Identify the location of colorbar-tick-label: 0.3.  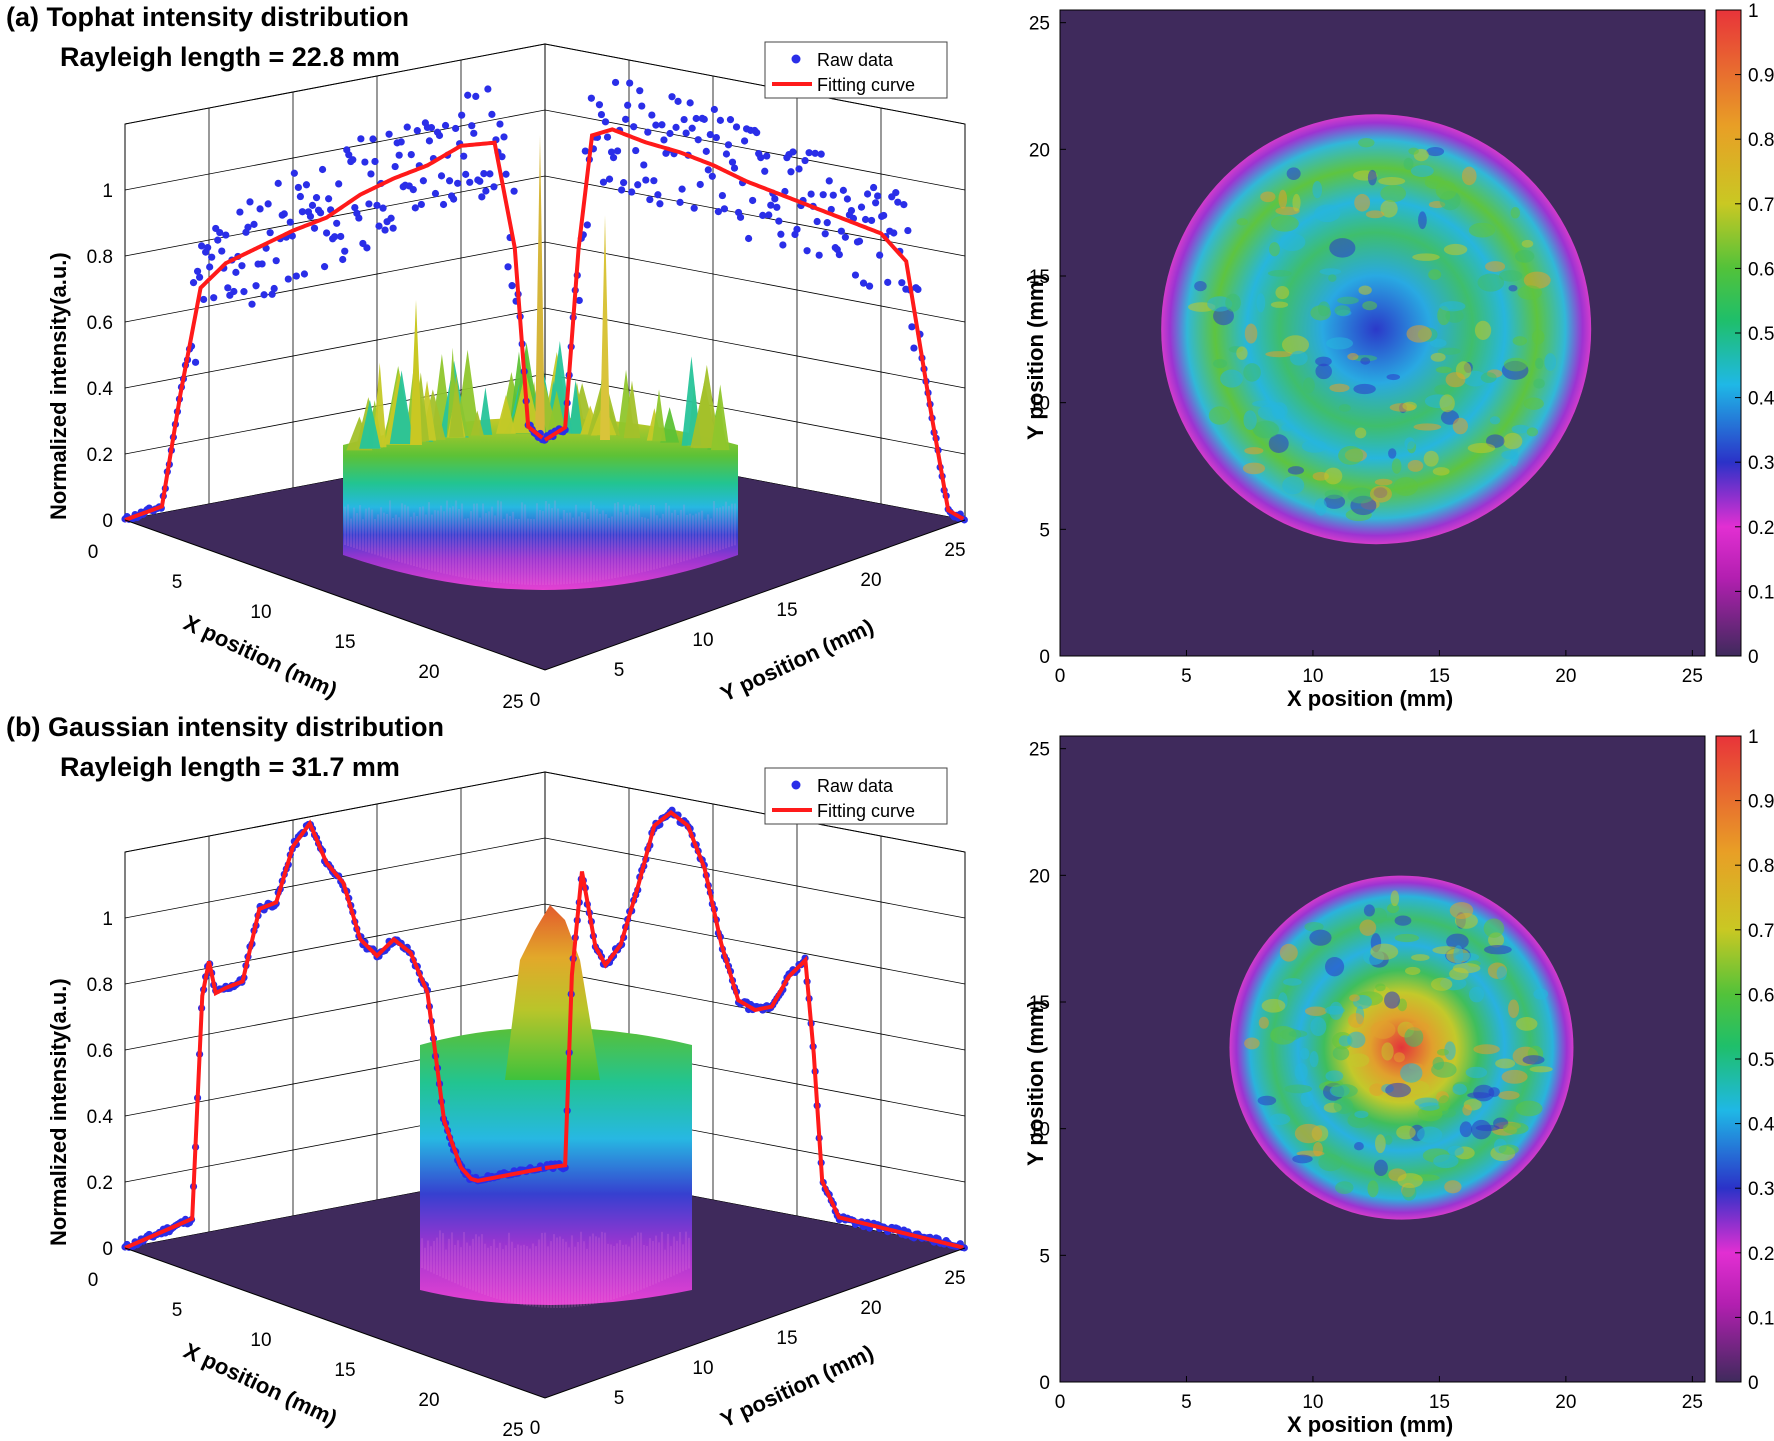
(1761, 1189).